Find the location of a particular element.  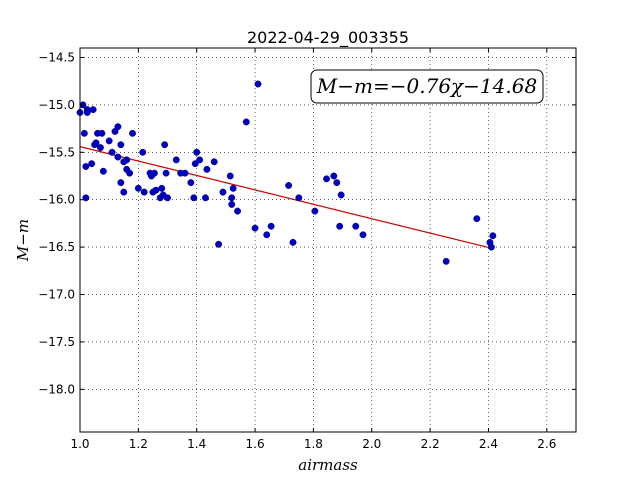

x-tick-labels: 1.0 1.2 1.4 1.6 1.8 2.0 2.2 2.4 2.6 is located at coordinates (313, 444).